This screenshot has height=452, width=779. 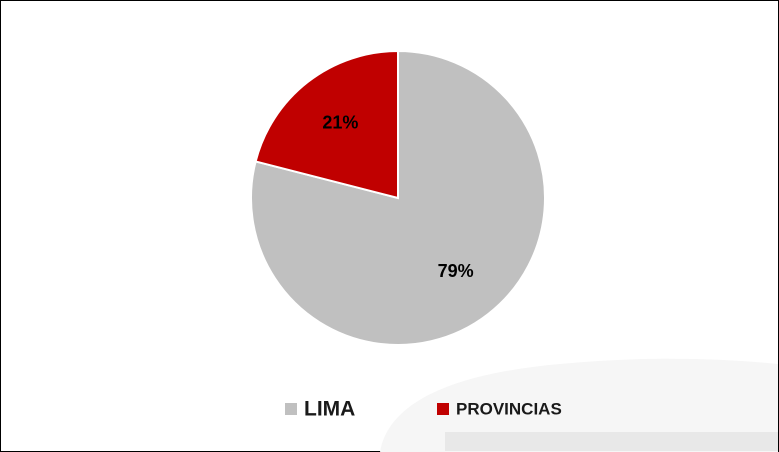 I want to click on legend-label: LIMA, so click(x=329, y=409).